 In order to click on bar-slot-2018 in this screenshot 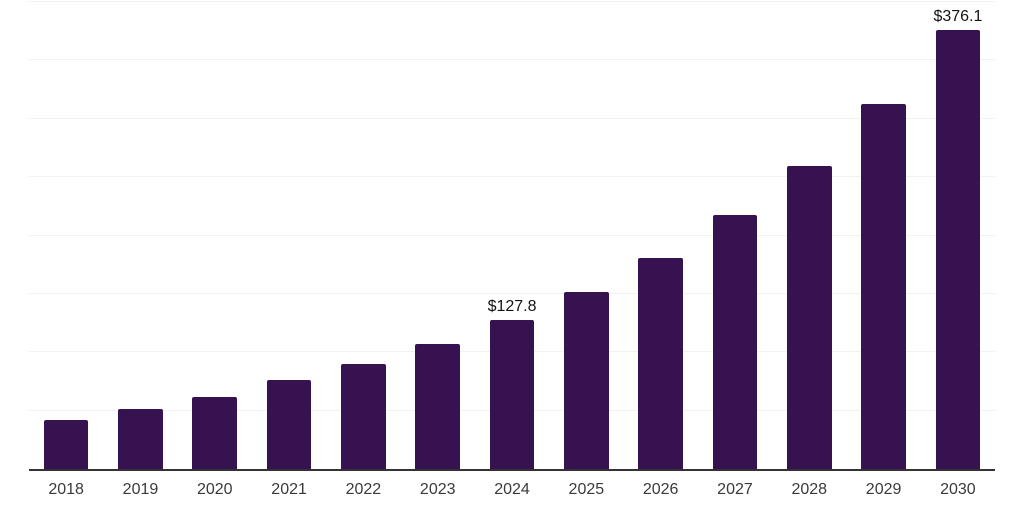, I will do `click(66, 235)`.